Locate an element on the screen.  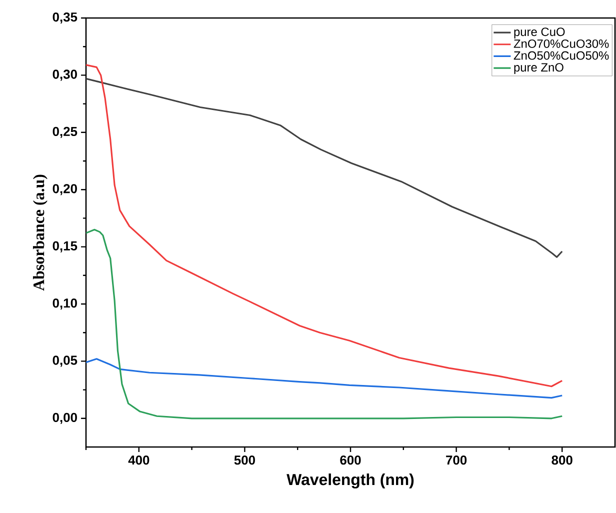
y-tick-label: 0,10 is located at coordinates (64, 304).